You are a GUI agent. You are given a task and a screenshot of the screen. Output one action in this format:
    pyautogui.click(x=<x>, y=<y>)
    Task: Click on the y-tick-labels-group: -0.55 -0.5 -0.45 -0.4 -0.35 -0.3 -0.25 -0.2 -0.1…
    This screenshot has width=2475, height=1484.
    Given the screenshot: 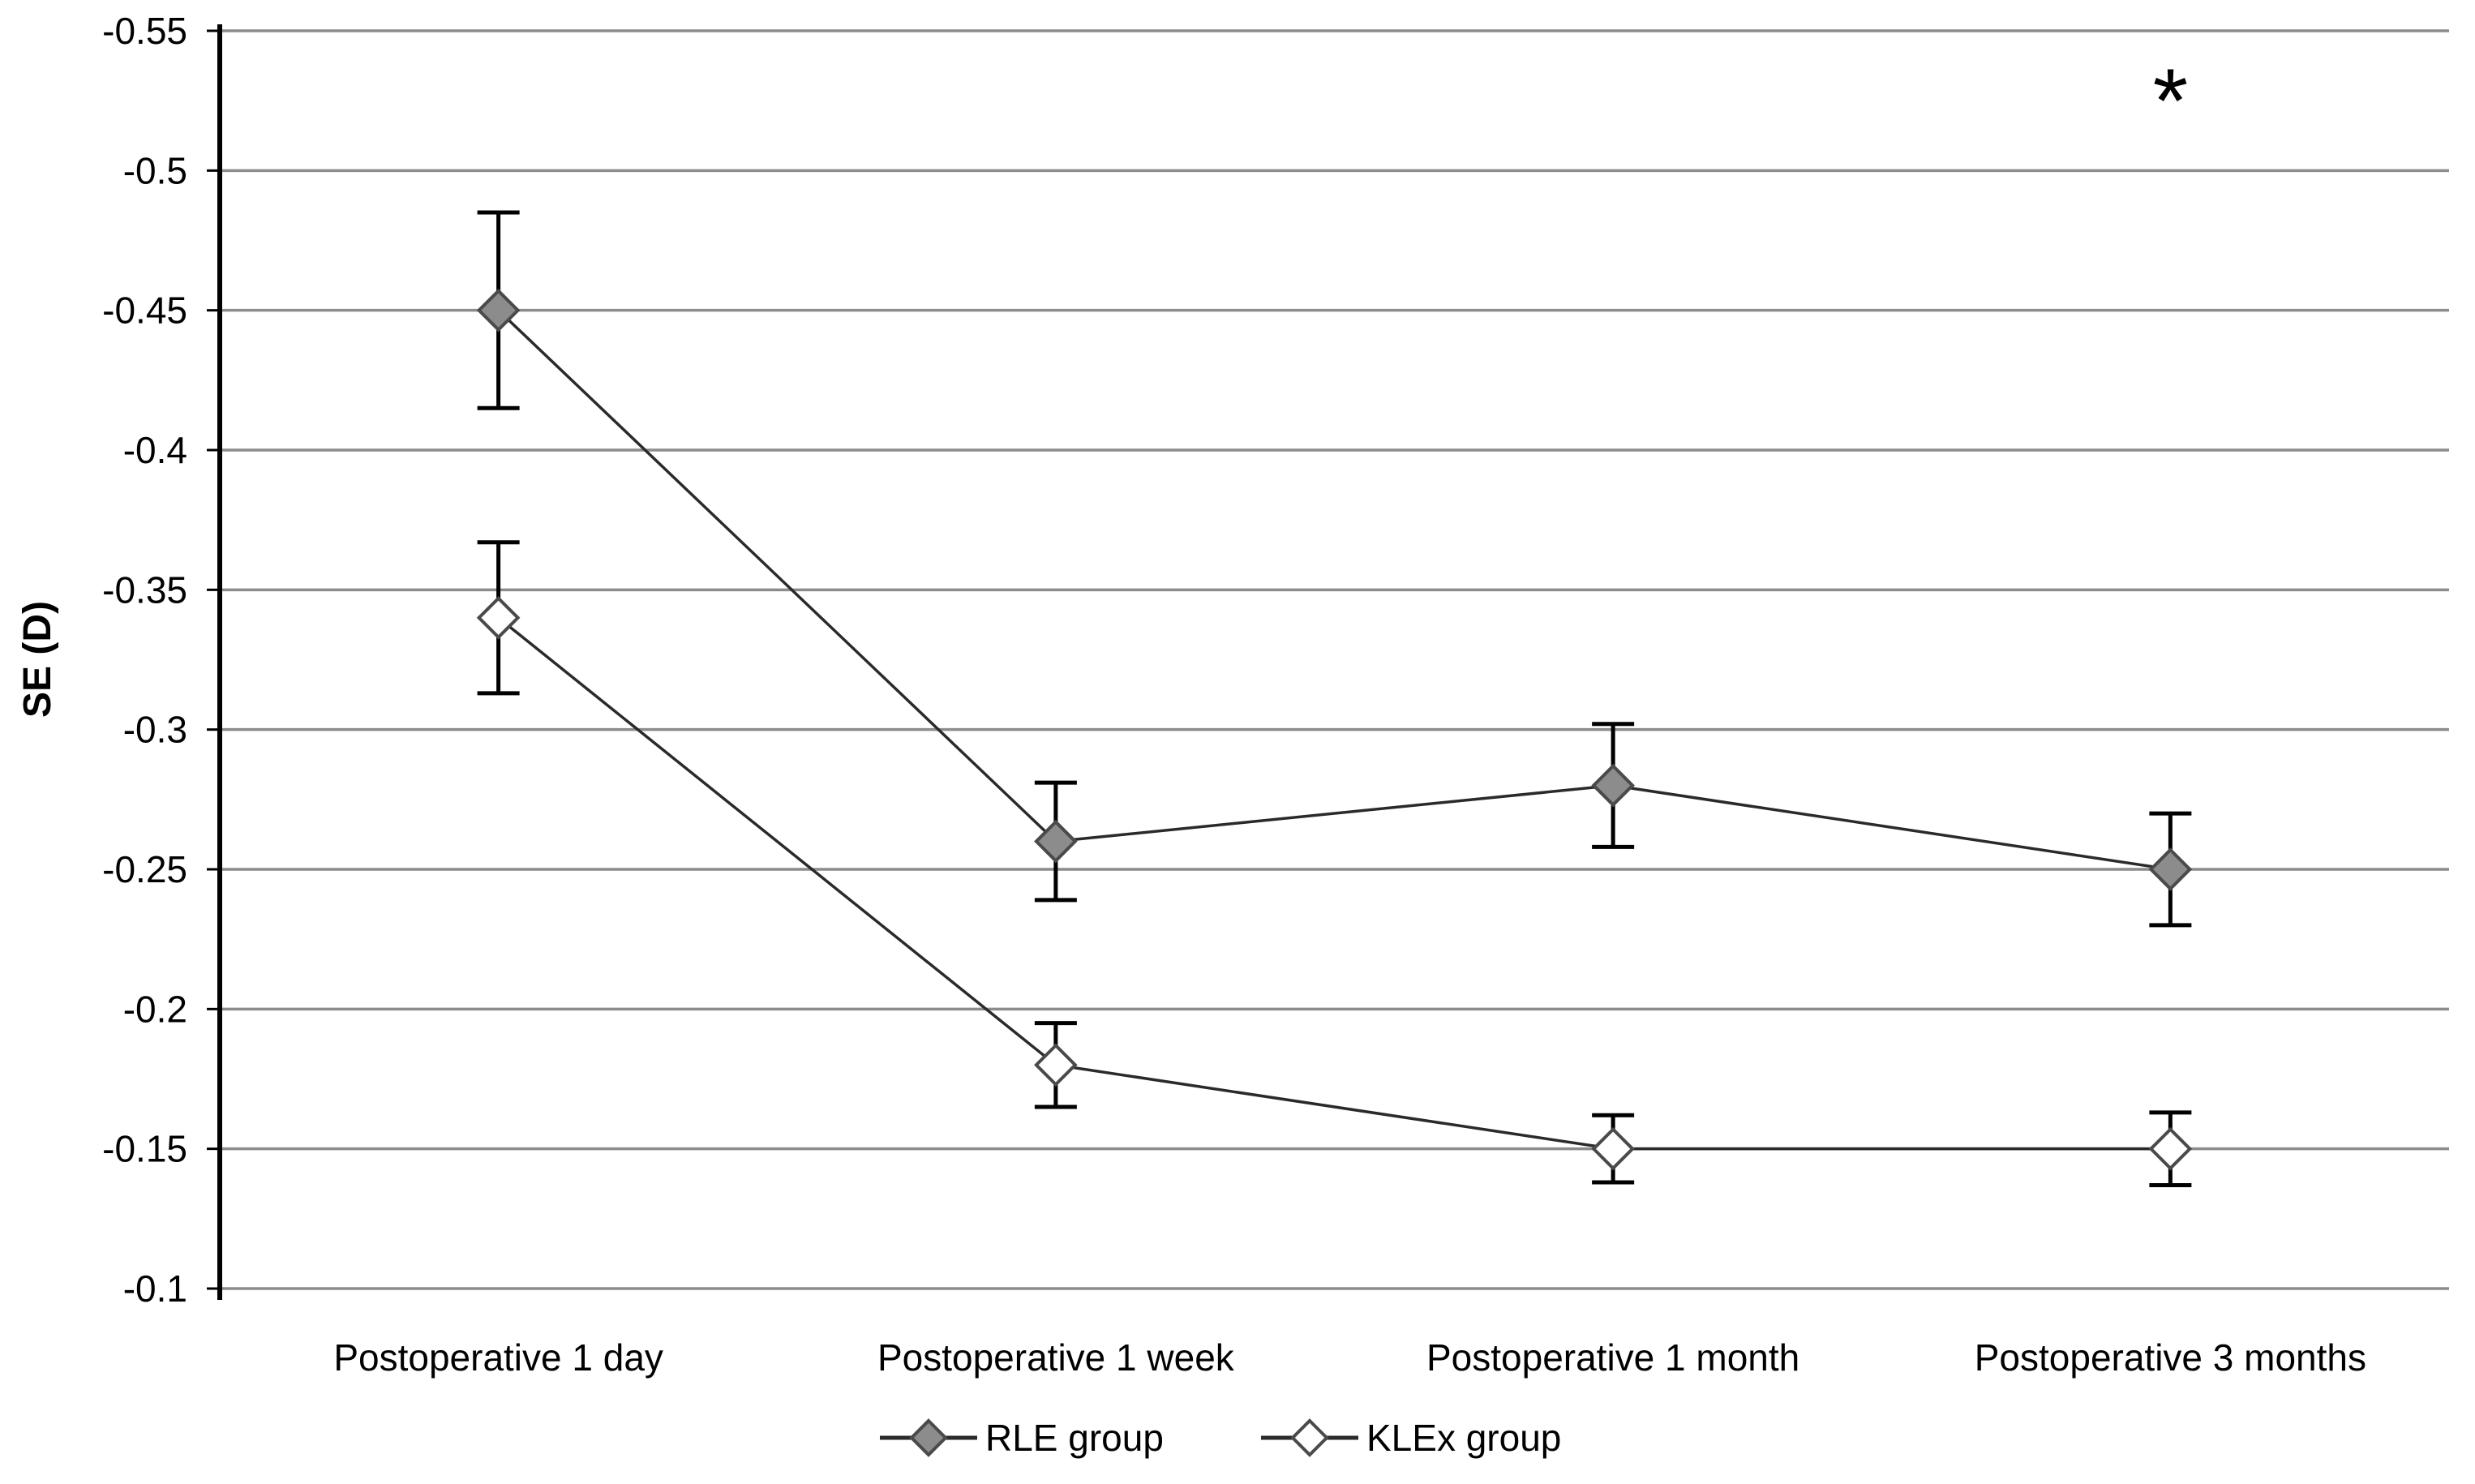 What is the action you would take?
    pyautogui.click(x=144, y=660)
    